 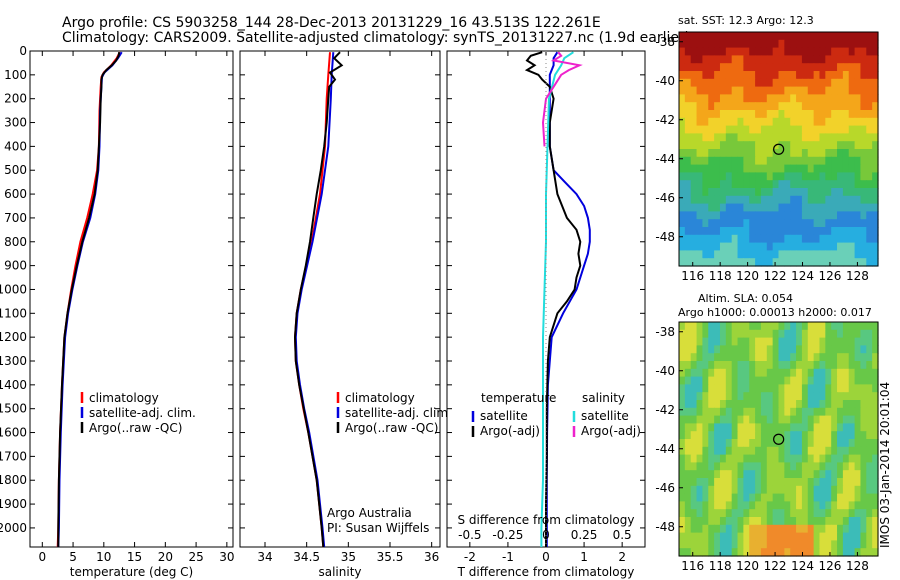 What do you see at coordinates (195, 557) in the screenshot?
I see `x-tick-label: 25` at bounding box center [195, 557].